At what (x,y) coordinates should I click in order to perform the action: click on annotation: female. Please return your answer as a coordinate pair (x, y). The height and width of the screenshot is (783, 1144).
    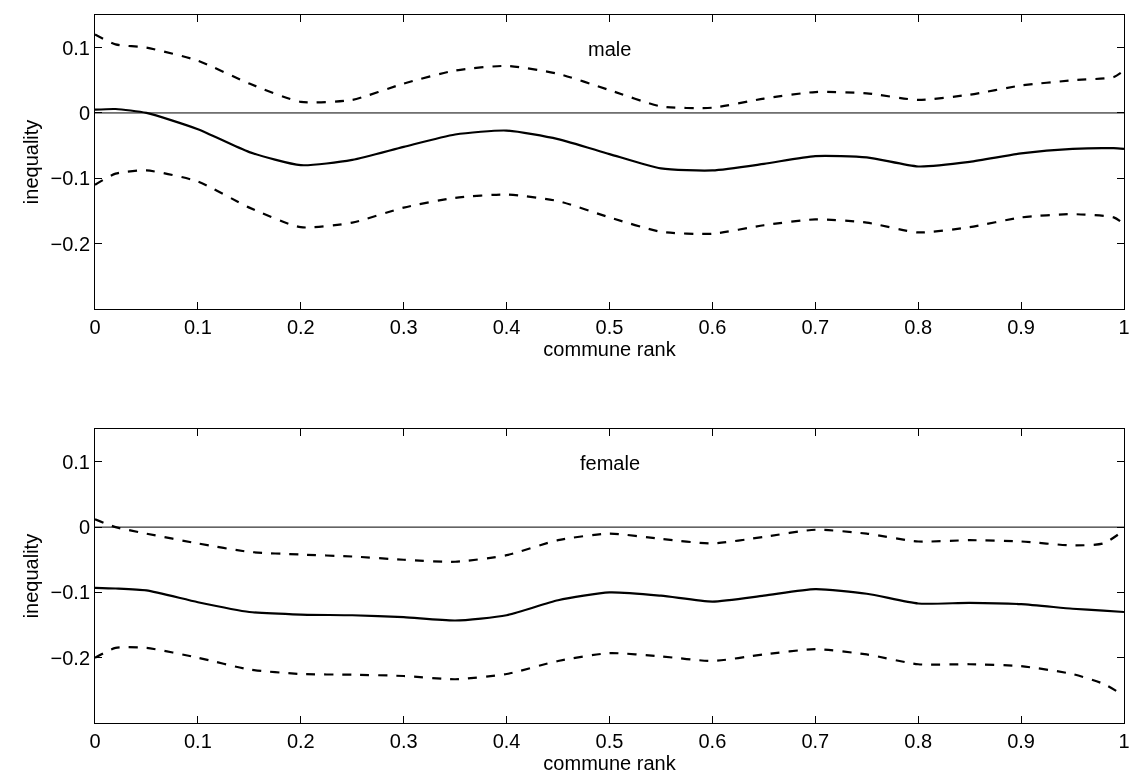
    Looking at the image, I should click on (610, 463).